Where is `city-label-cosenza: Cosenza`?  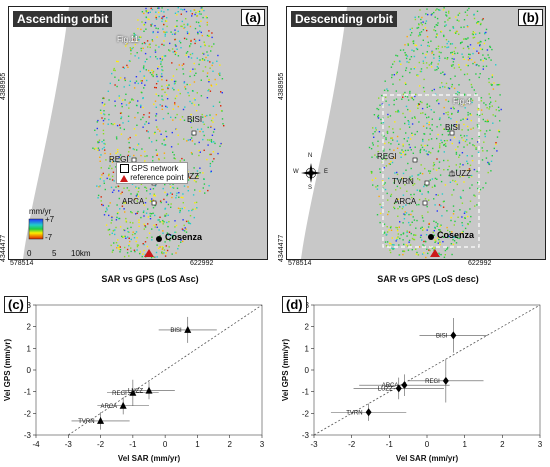
city-label-cosenza: Cosenza is located at coordinates (184, 237).